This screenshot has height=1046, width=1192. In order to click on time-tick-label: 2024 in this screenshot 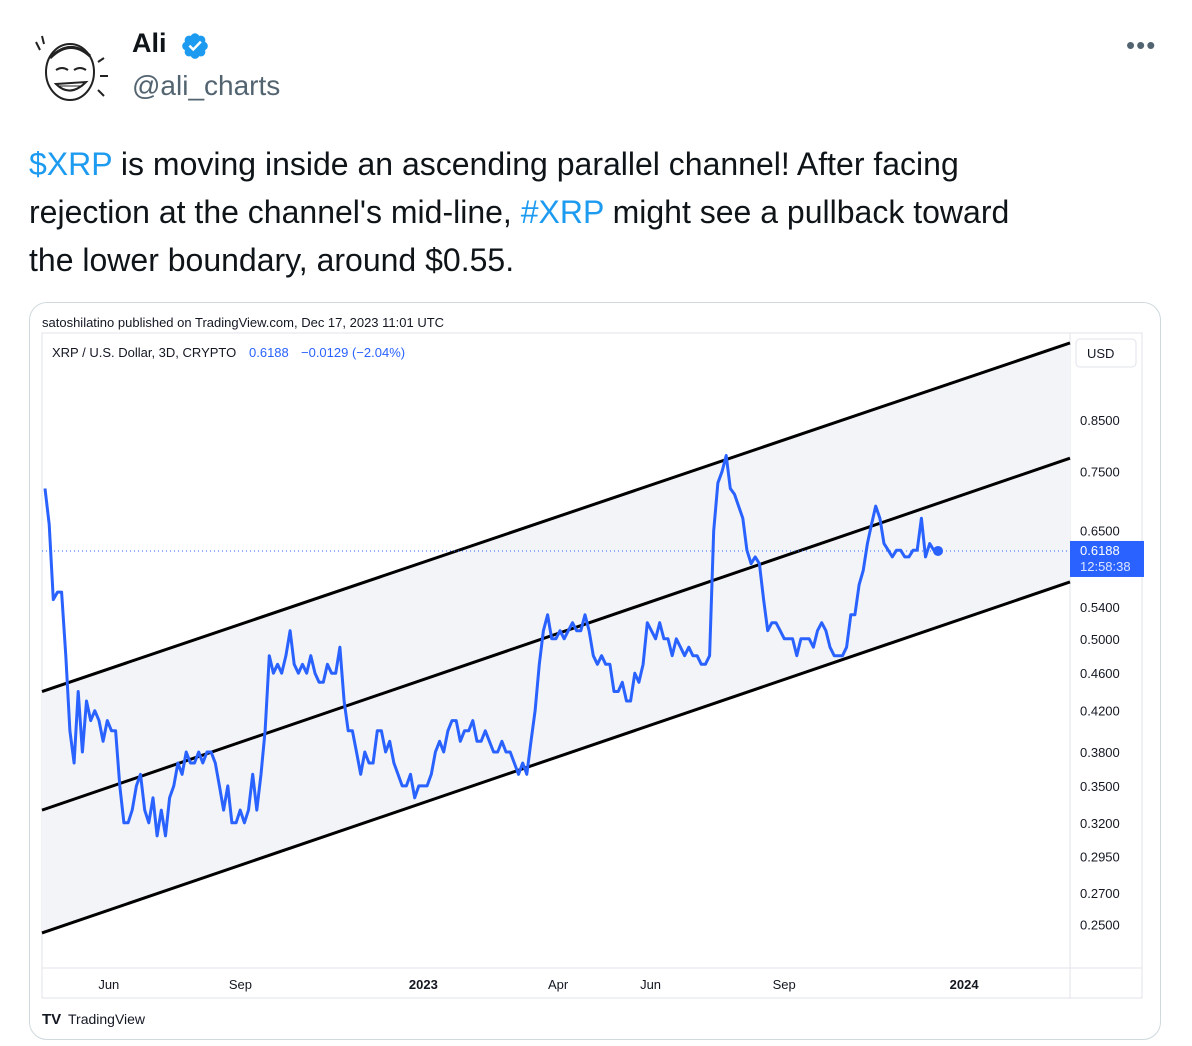, I will do `click(965, 984)`.